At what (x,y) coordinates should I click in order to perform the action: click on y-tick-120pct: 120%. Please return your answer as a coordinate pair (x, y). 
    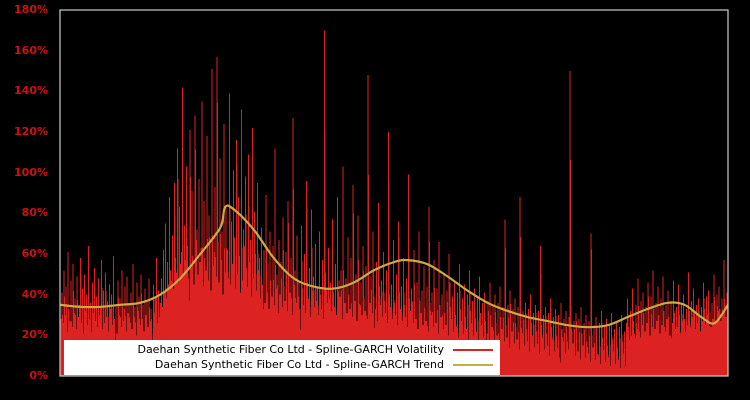
    Looking at the image, I should click on (31, 131).